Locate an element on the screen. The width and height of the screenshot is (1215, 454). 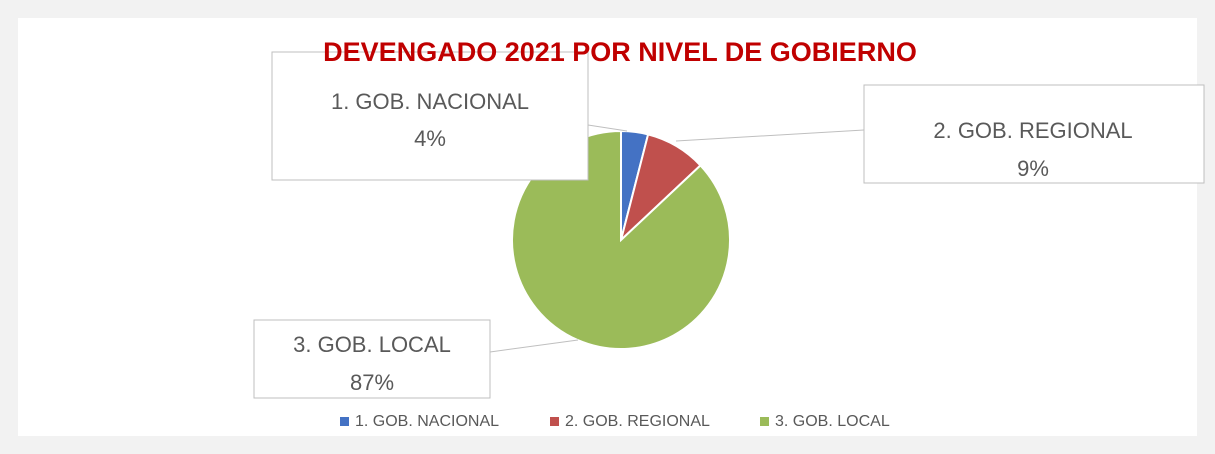
legend-label: 2. GOB. REGIONAL is located at coordinates (637, 421).